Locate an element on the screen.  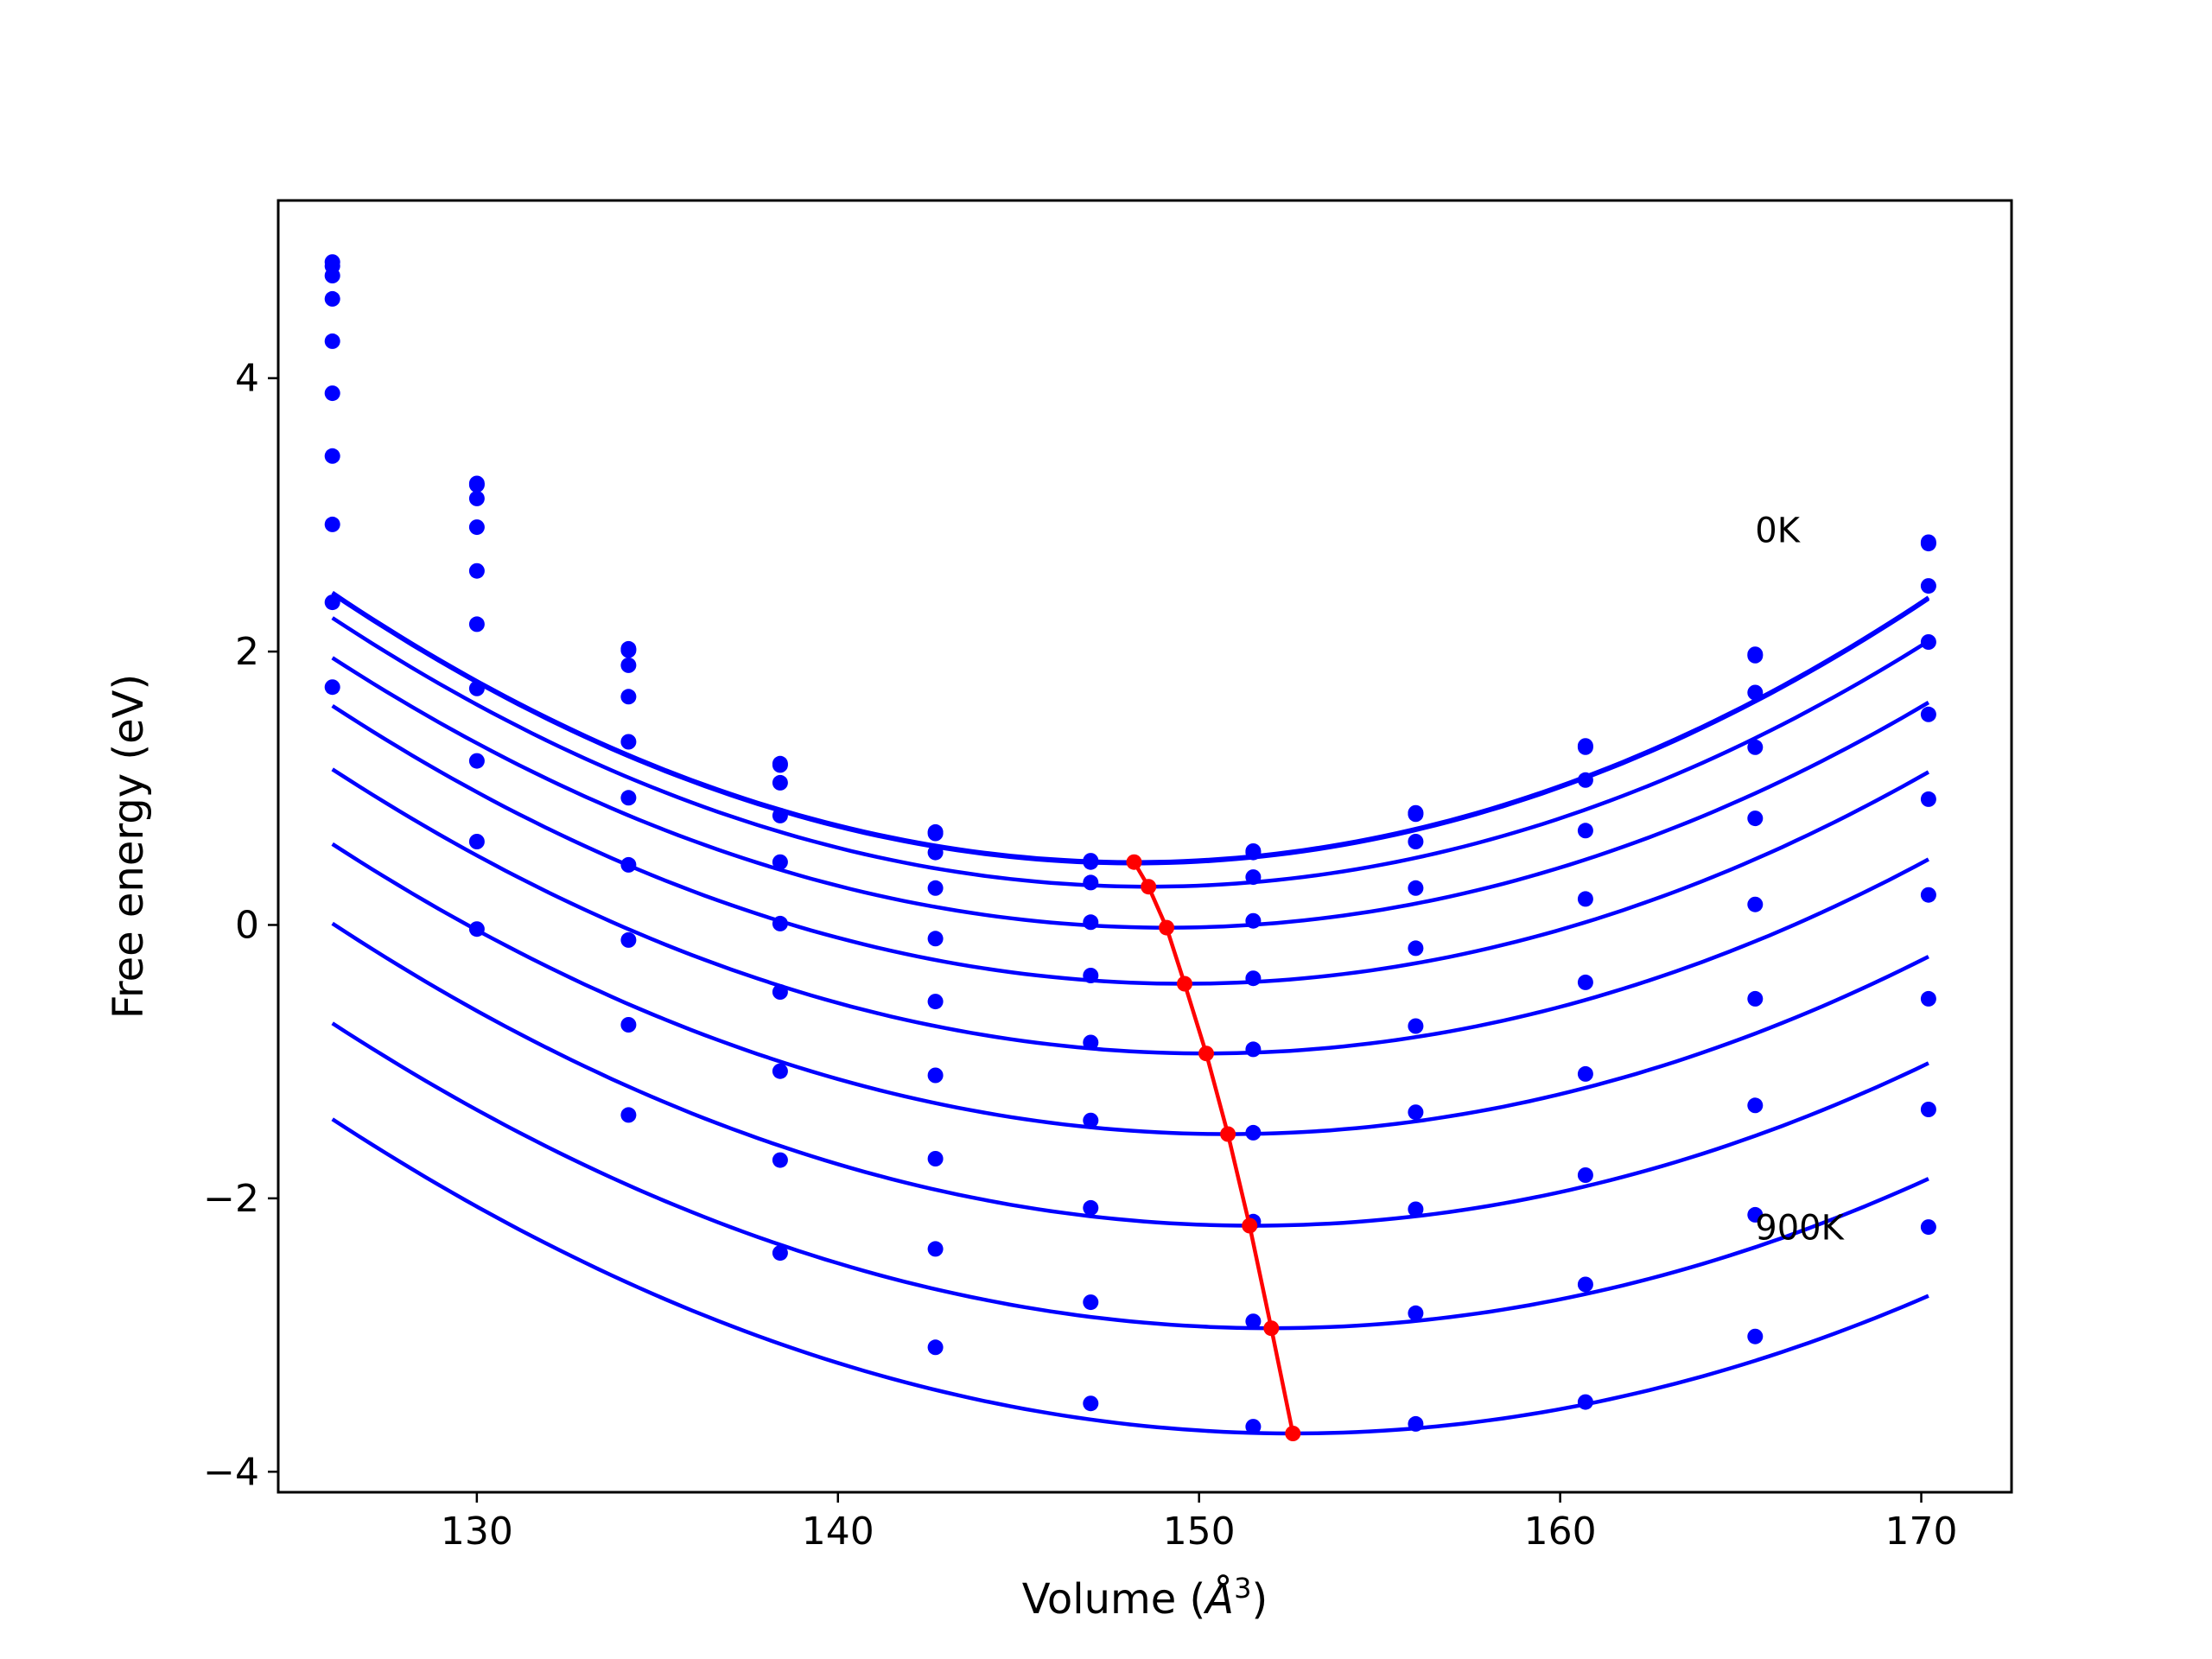
x-tick-label: 170 is located at coordinates (1921, 1532).